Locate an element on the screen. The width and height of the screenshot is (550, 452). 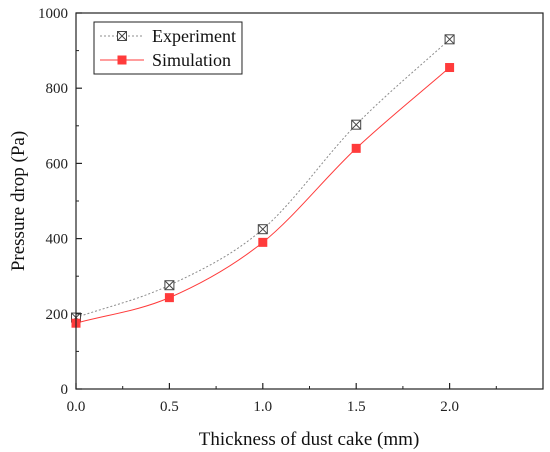
legend: Experiment Simulation is located at coordinates (168, 48).